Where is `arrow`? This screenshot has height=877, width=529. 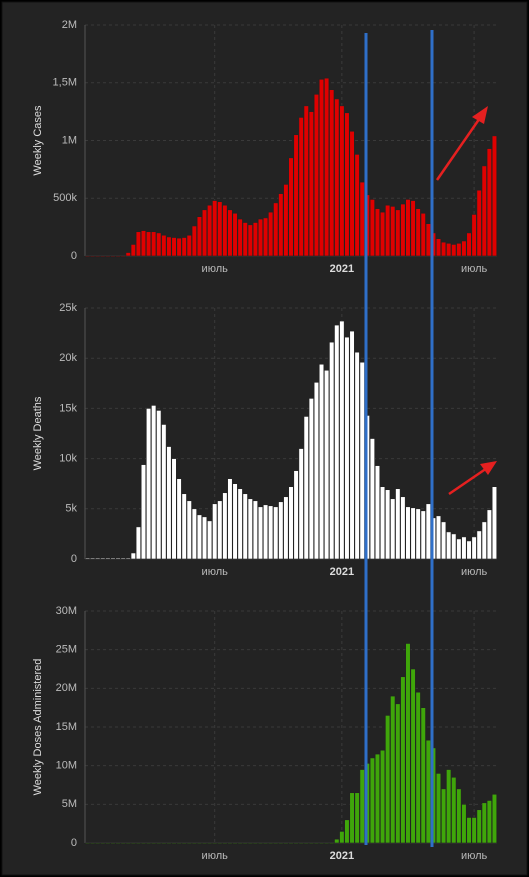 arrow is located at coordinates (472, 478).